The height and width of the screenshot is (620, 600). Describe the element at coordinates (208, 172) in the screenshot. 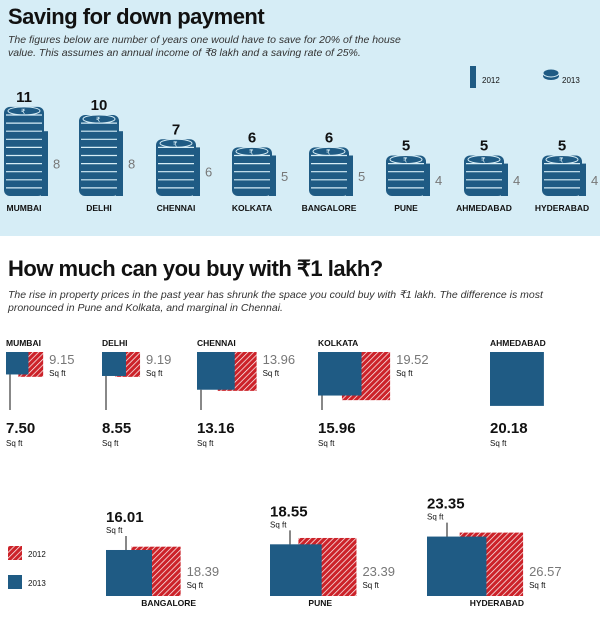

I see `value-2012-chennai: 6` at that location.